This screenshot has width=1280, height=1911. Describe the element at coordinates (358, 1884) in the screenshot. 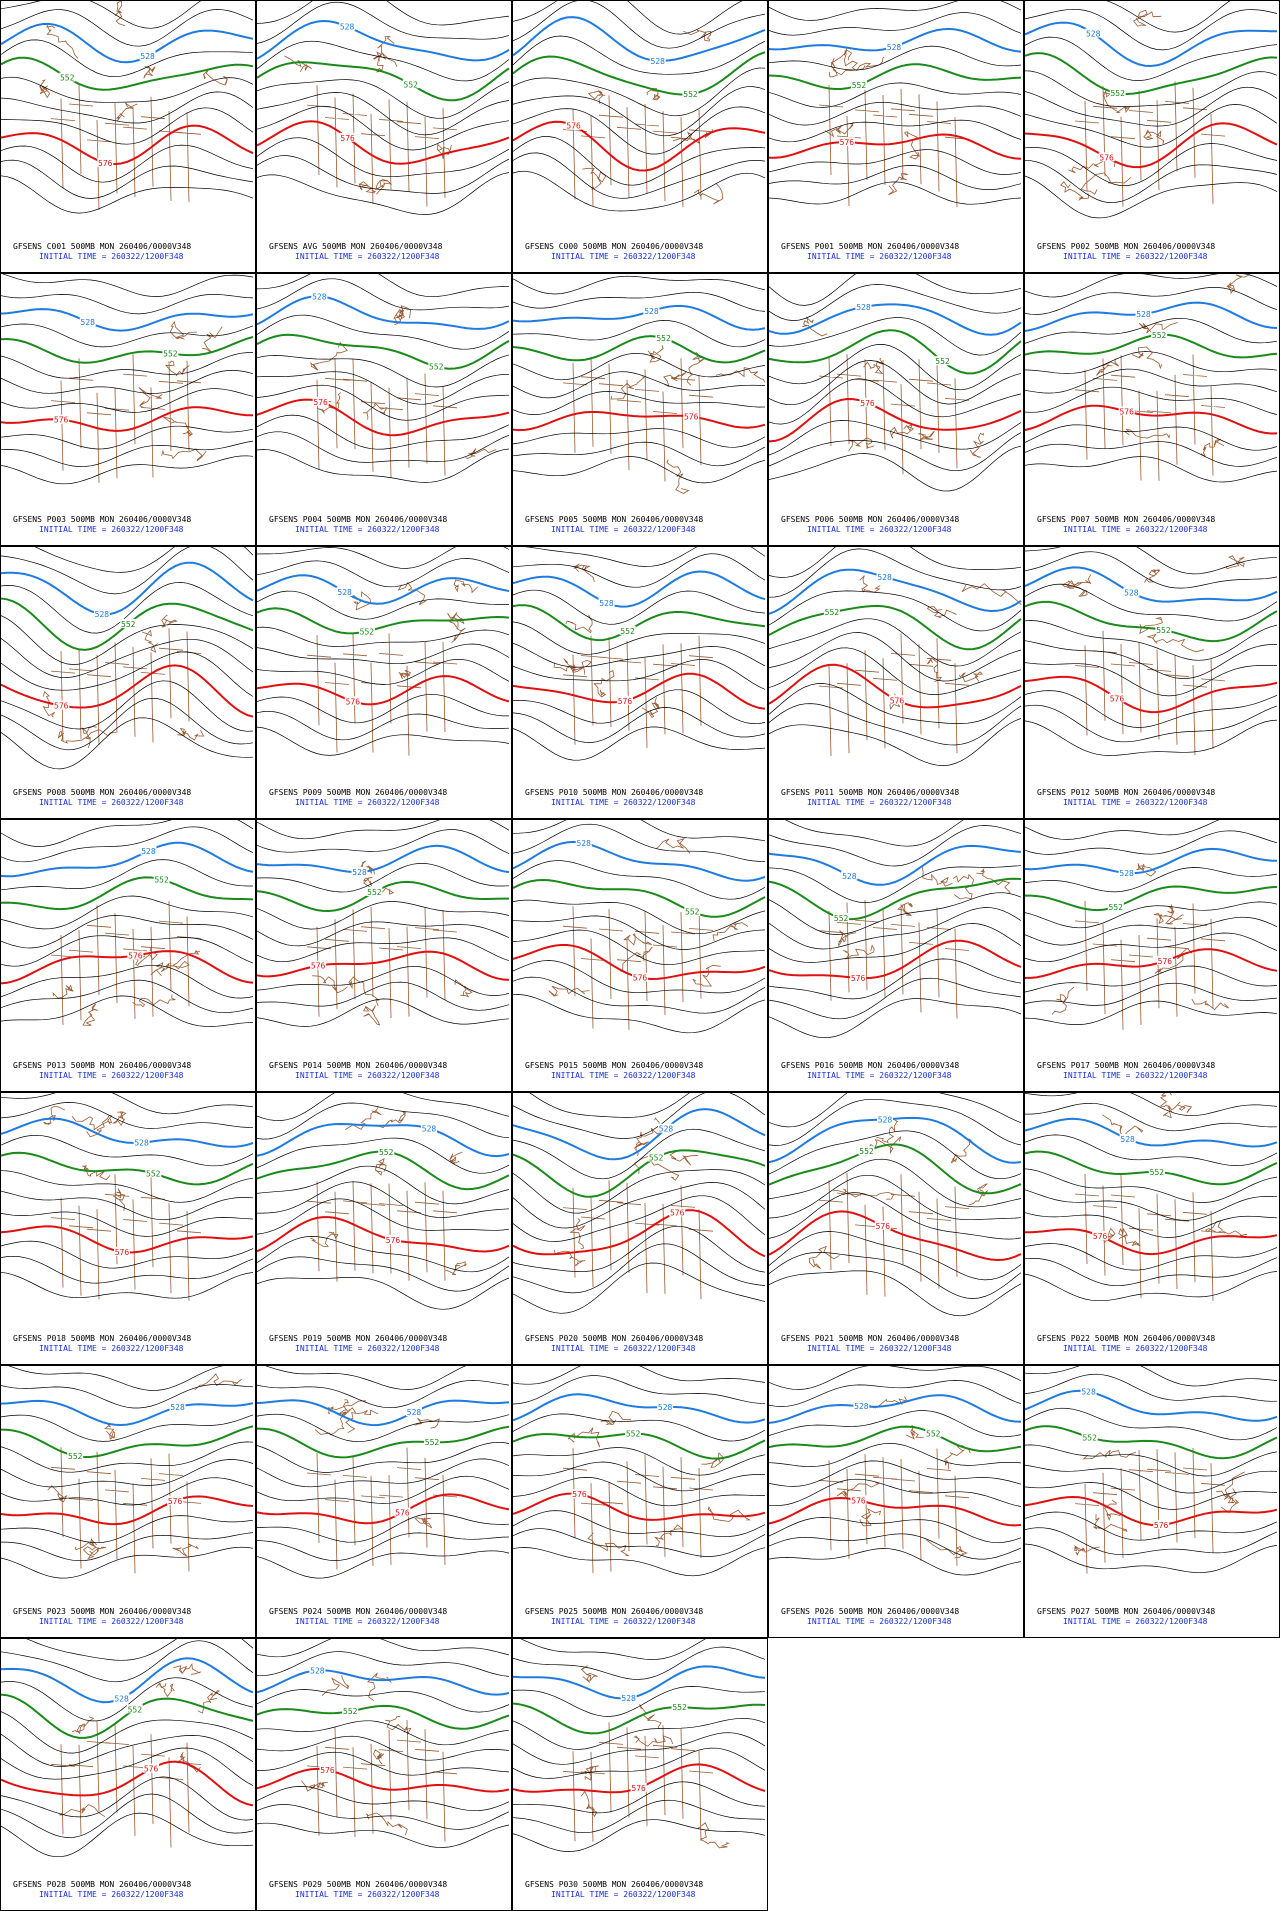

I see `panel-title: GFSENS P029 500MB MON 260406/0000V348` at that location.